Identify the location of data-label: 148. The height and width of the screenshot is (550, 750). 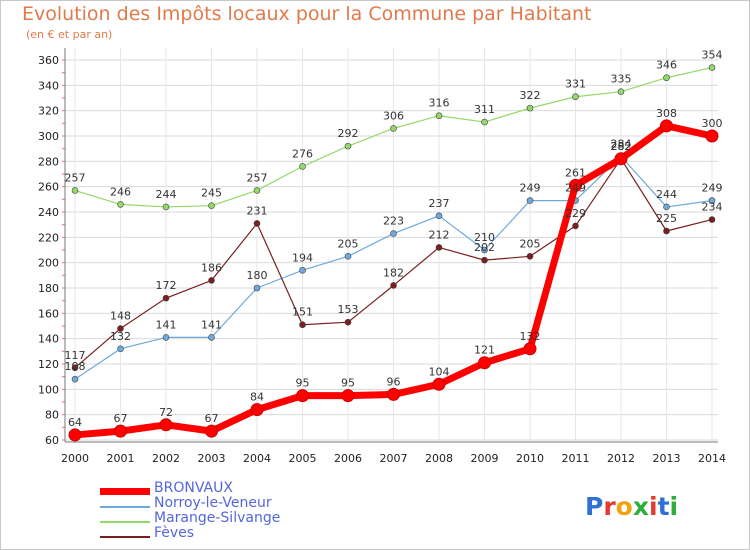
(120, 316).